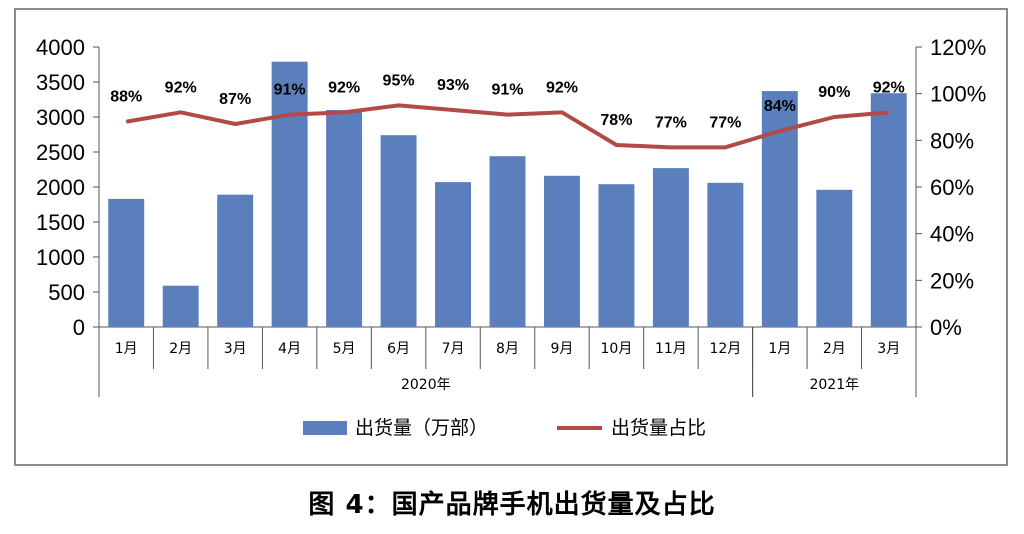 Image resolution: width=1024 pixels, height=534 pixels. I want to click on y-right-tick-label: 60%, so click(952, 187).